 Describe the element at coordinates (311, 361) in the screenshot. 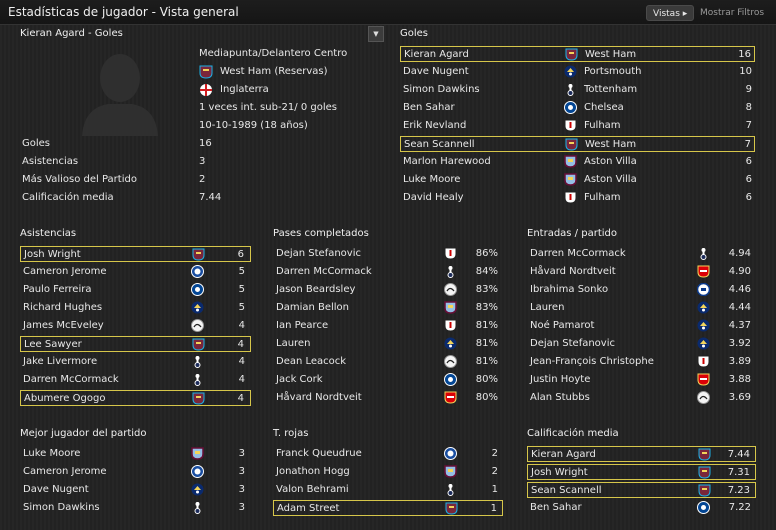

I see `player-name: Dean Leacock` at that location.